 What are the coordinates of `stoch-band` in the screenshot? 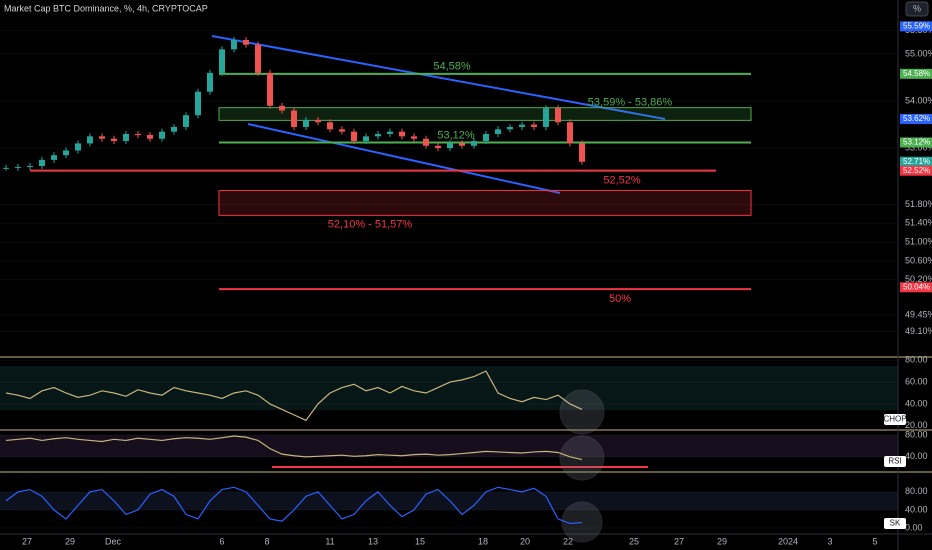 It's located at (449, 501).